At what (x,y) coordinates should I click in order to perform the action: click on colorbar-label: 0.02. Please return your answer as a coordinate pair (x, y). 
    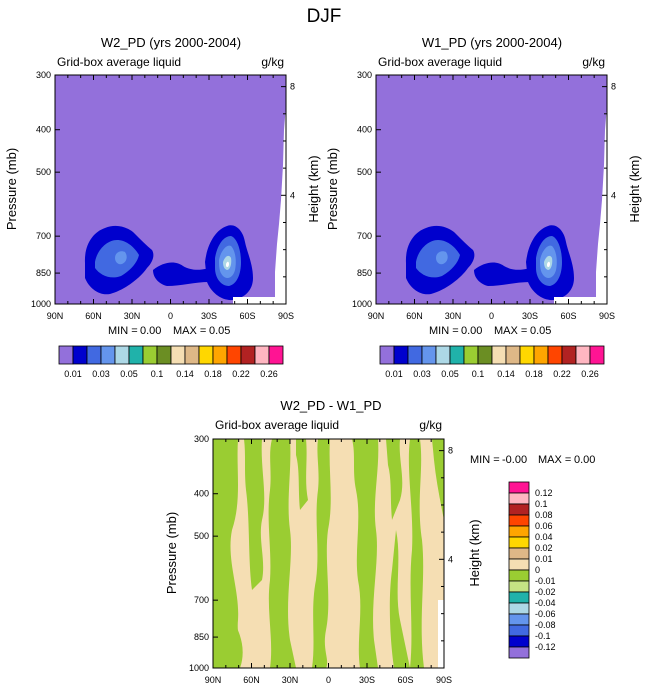
    Looking at the image, I should click on (544, 548).